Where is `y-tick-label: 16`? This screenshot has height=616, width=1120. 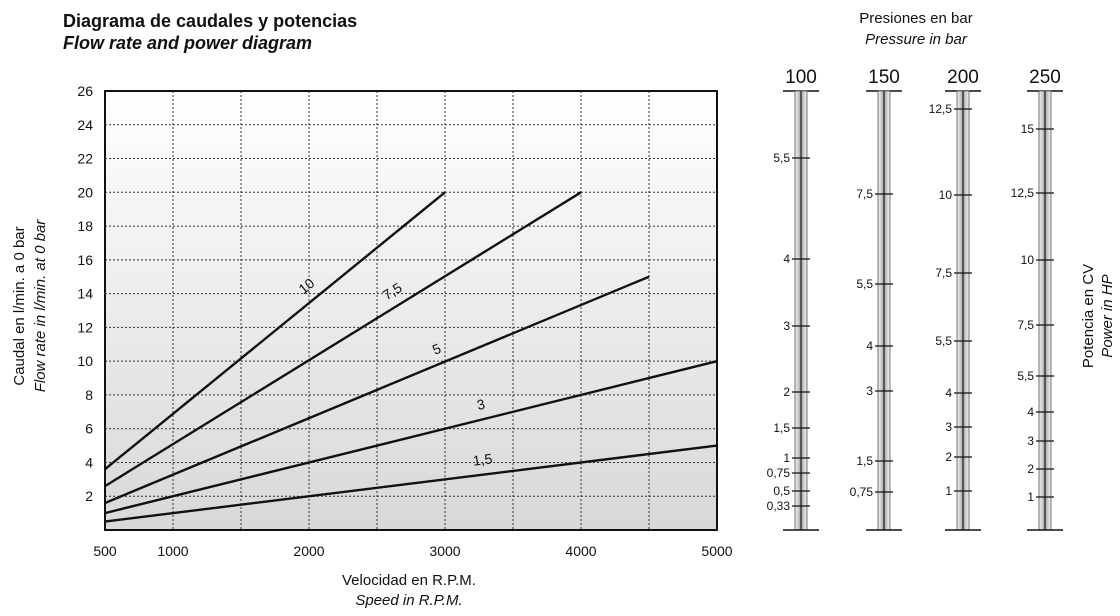 y-tick-label: 16 is located at coordinates (85, 260).